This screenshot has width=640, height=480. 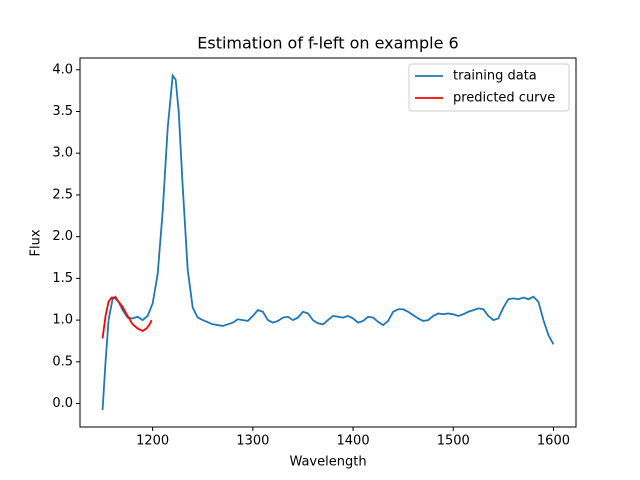 What do you see at coordinates (127, 317) in the screenshot?
I see `line-series` at bounding box center [127, 317].